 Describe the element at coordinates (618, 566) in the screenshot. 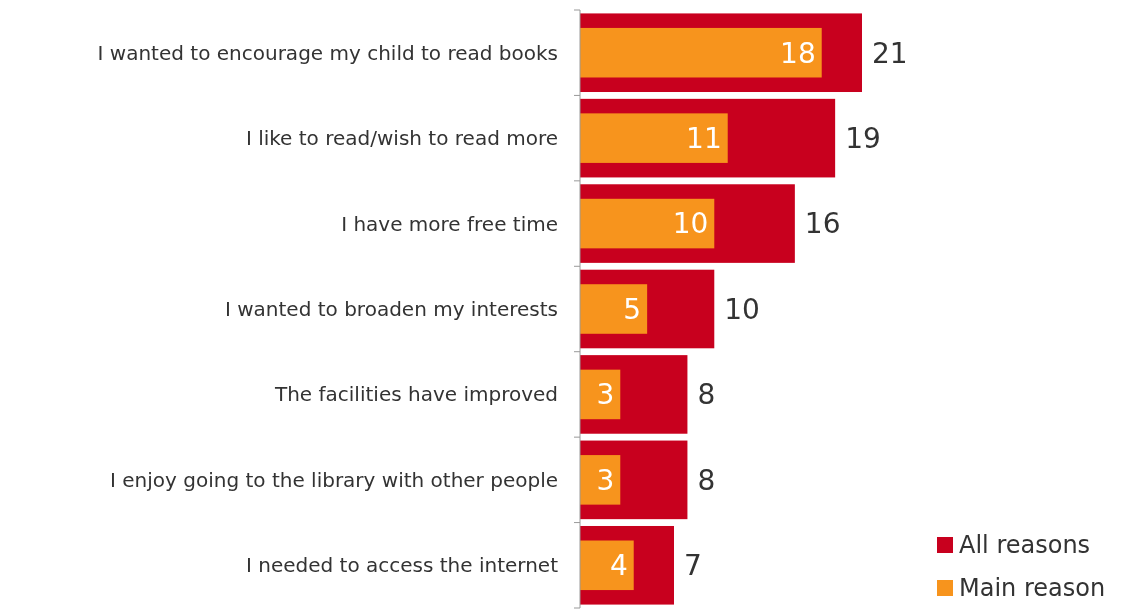

I see `data-label: 4` at that location.